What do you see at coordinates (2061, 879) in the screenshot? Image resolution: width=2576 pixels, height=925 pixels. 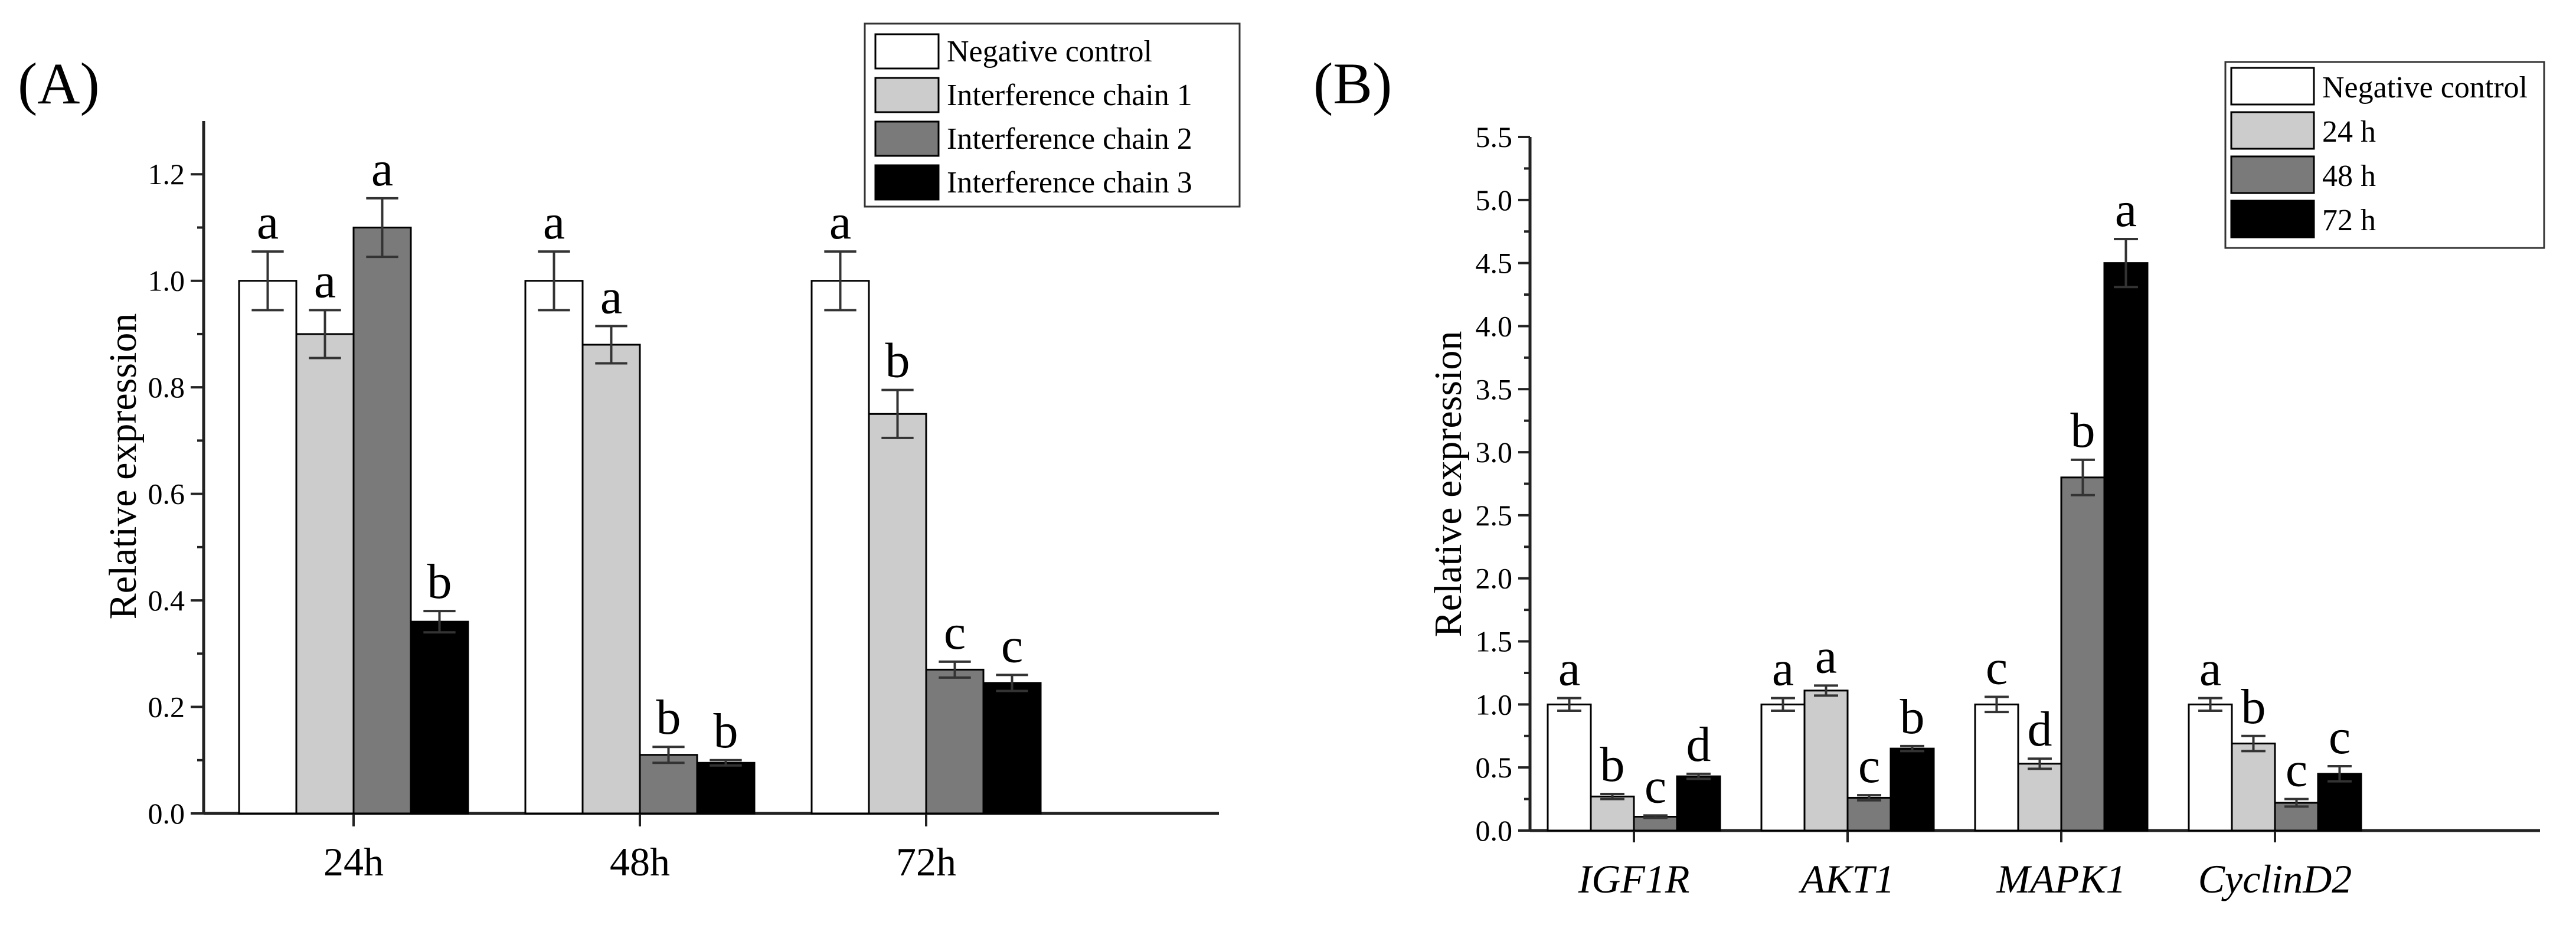 I see `panel-b-category-label: MAPK1` at bounding box center [2061, 879].